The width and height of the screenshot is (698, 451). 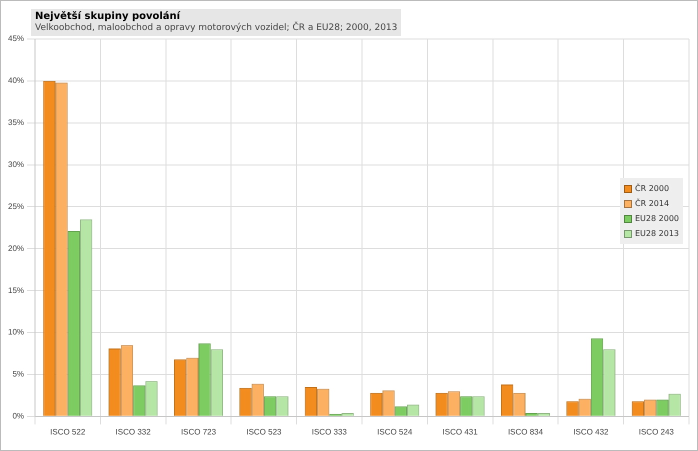 I want to click on x-tick-label: ISCO 333, so click(x=330, y=431).